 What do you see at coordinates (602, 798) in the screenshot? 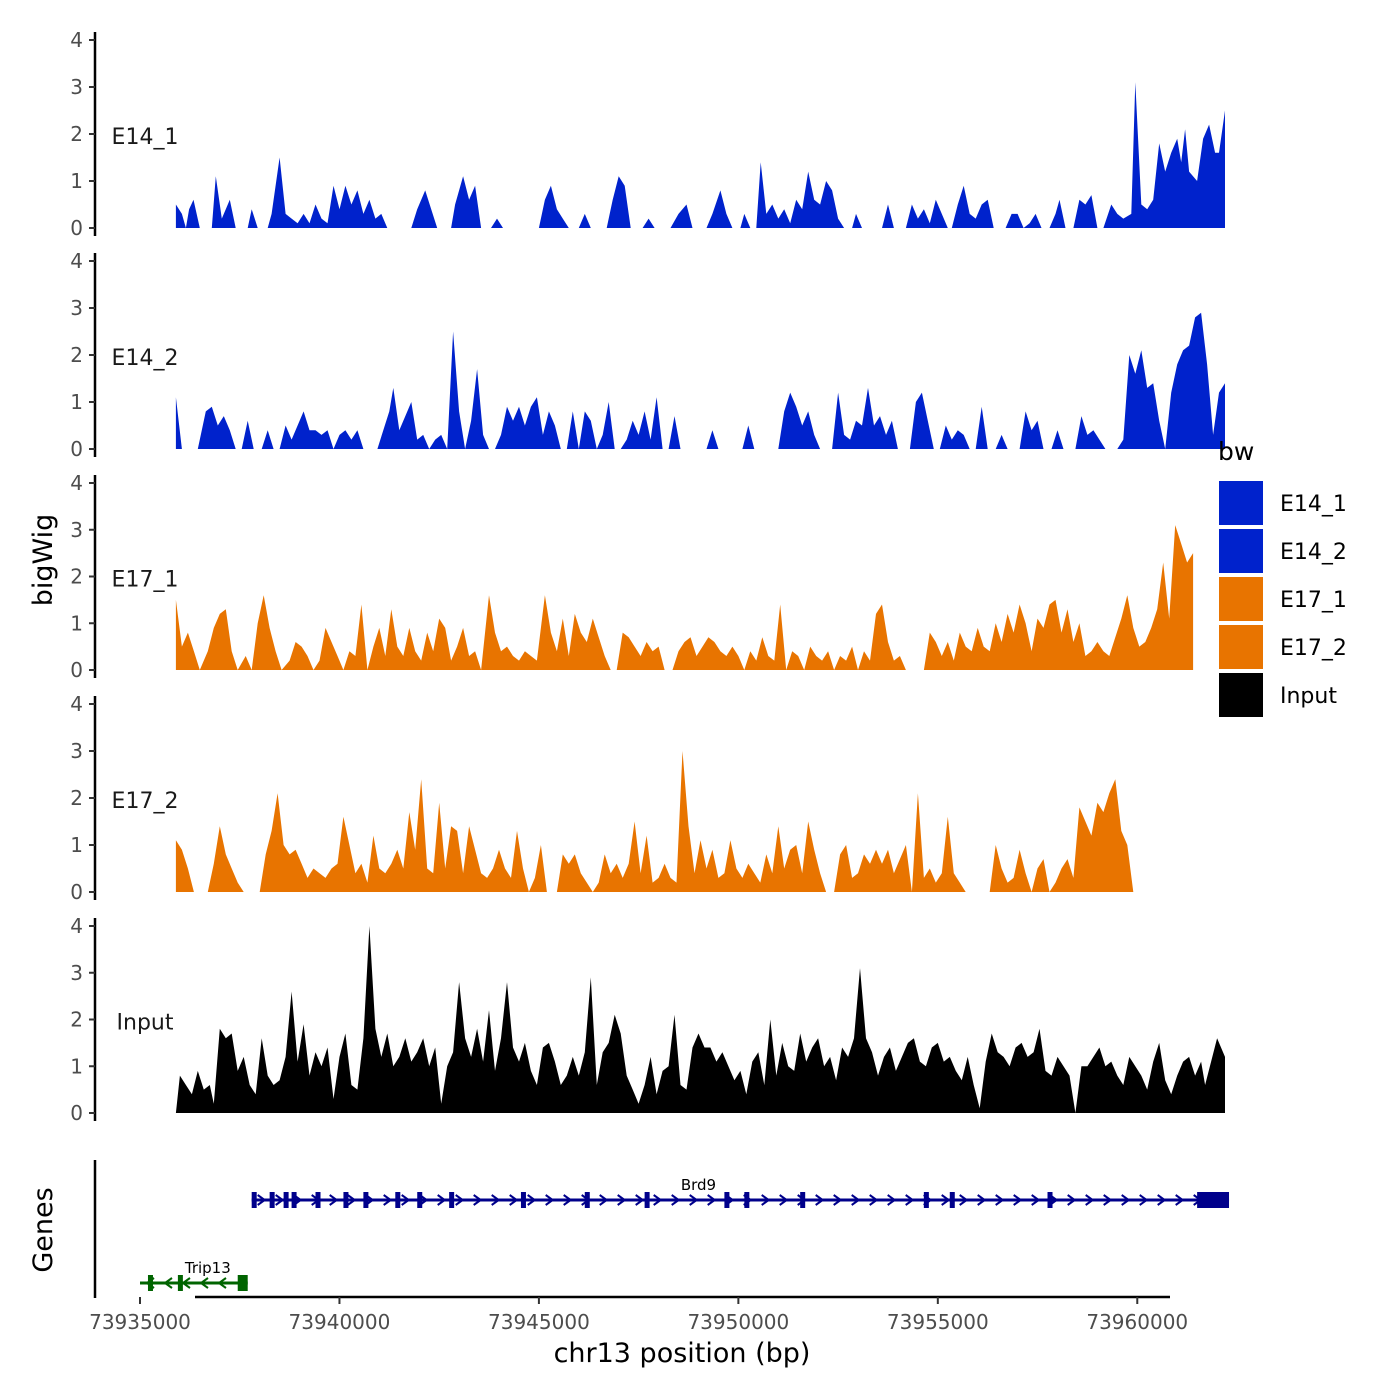
I see `track-e17-2: 0 1 2 3 4 E17_2` at bounding box center [602, 798].